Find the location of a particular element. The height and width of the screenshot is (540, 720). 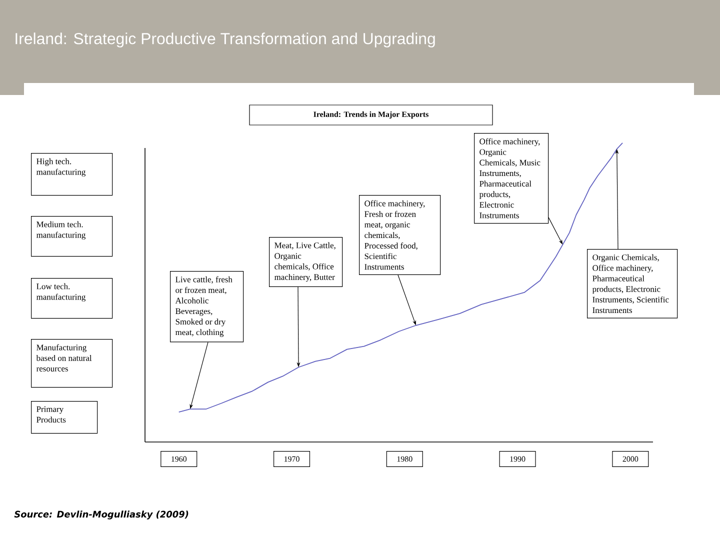

annotation: Meat, Live Cattle, Organic chemicals, Office machinery, Butter is located at coordinates (305, 262).